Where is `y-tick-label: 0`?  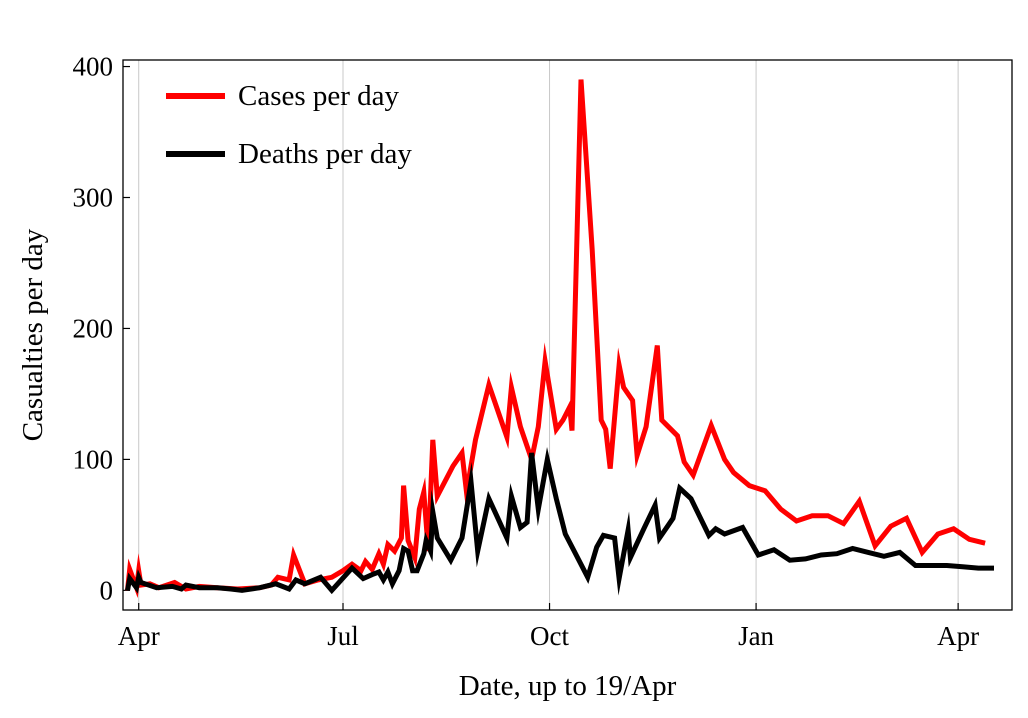
y-tick-label: 0 is located at coordinates (107, 590).